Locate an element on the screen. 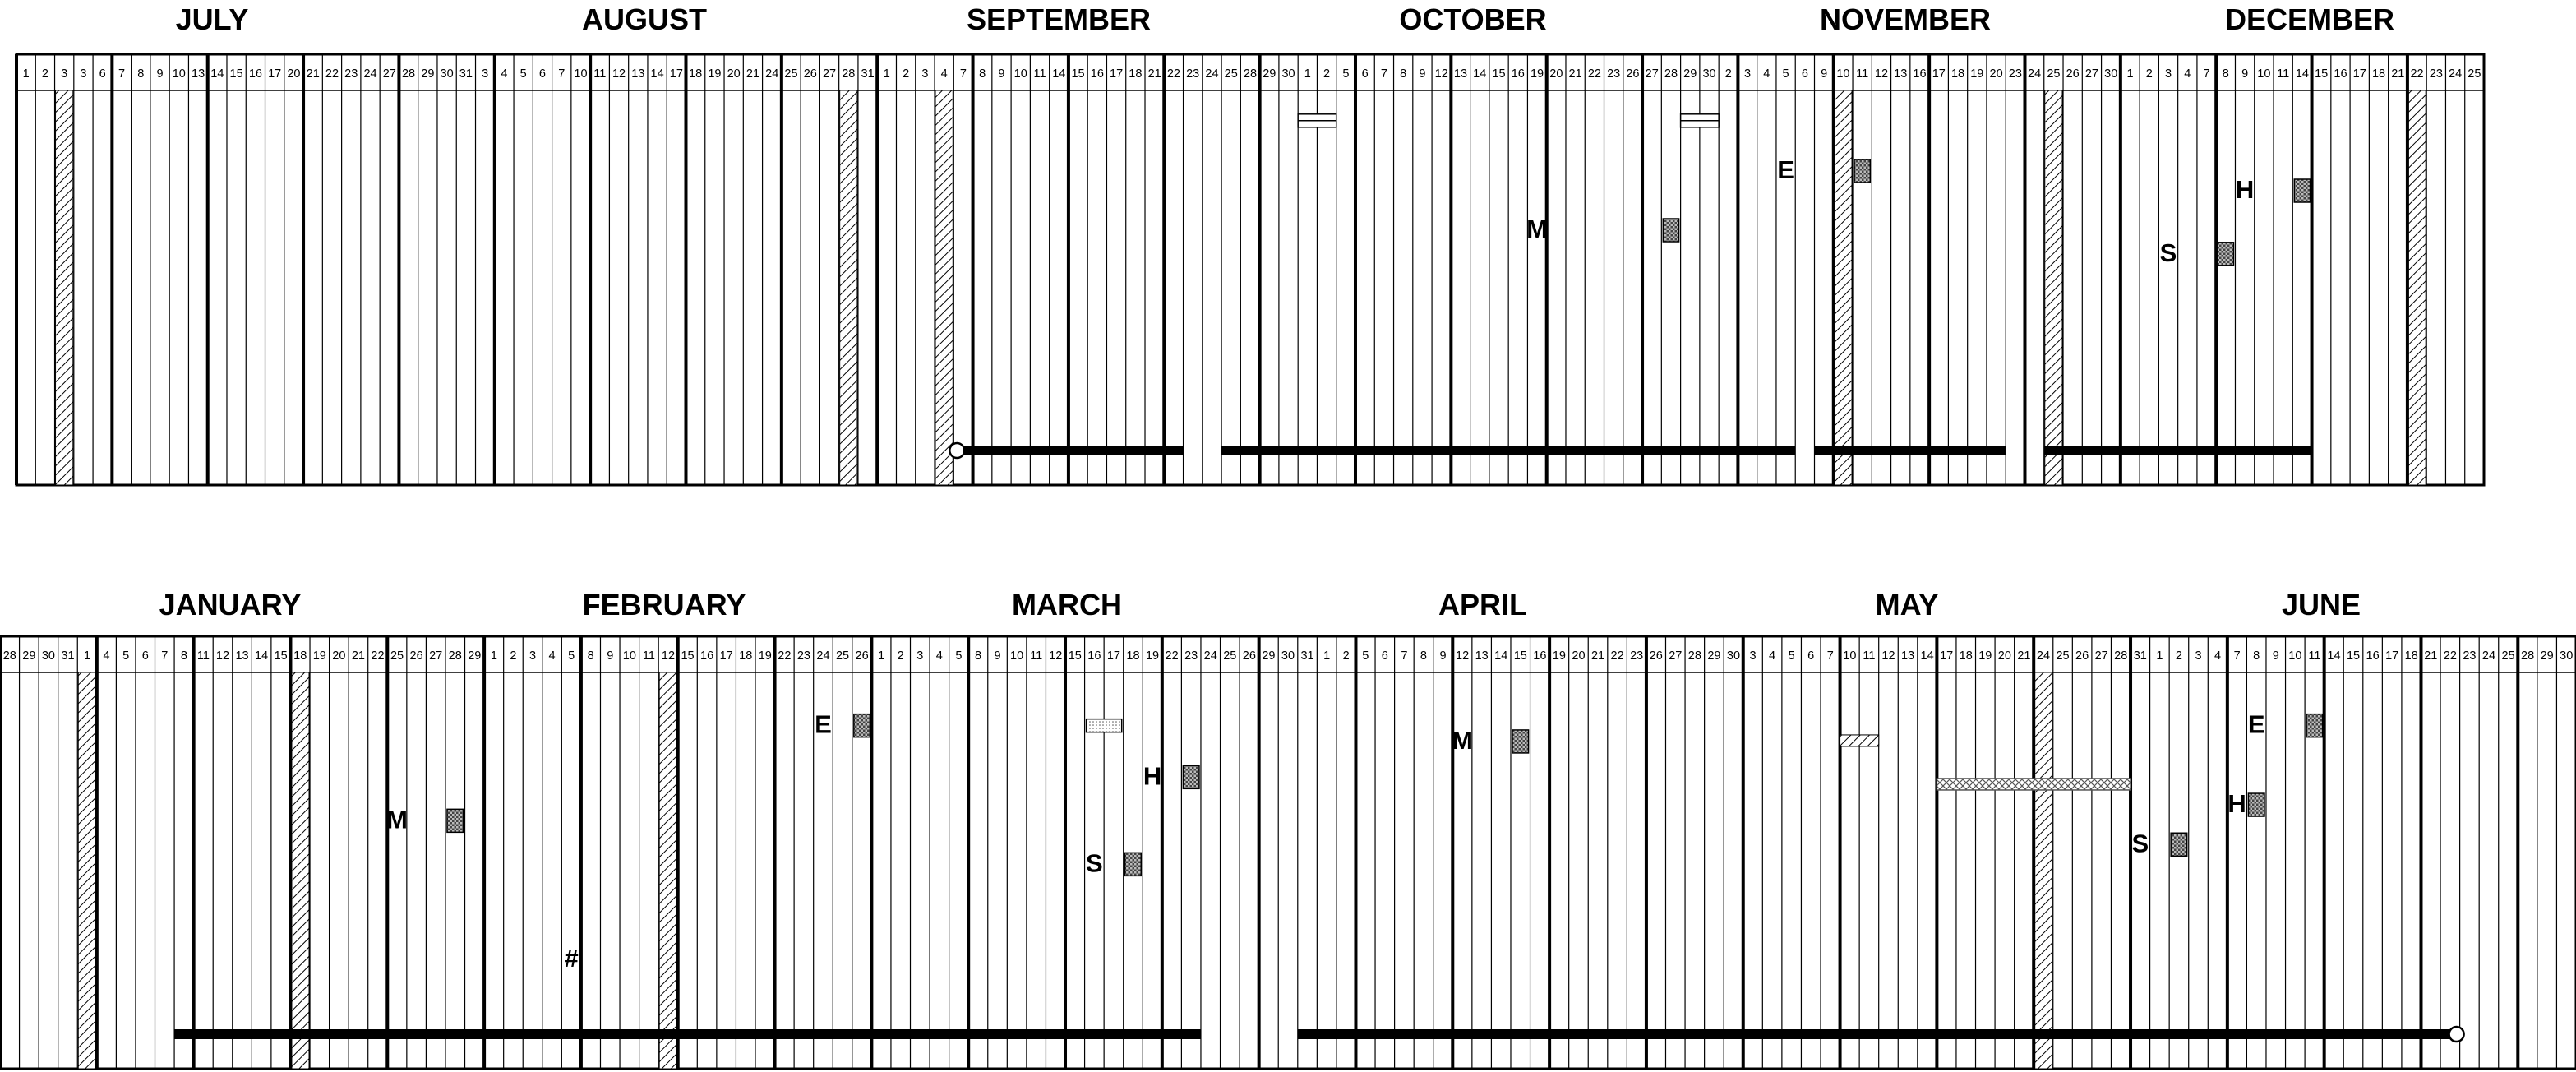 Image resolution: width=2576 pixels, height=1072 pixels. event-letter: M is located at coordinates (397, 820).